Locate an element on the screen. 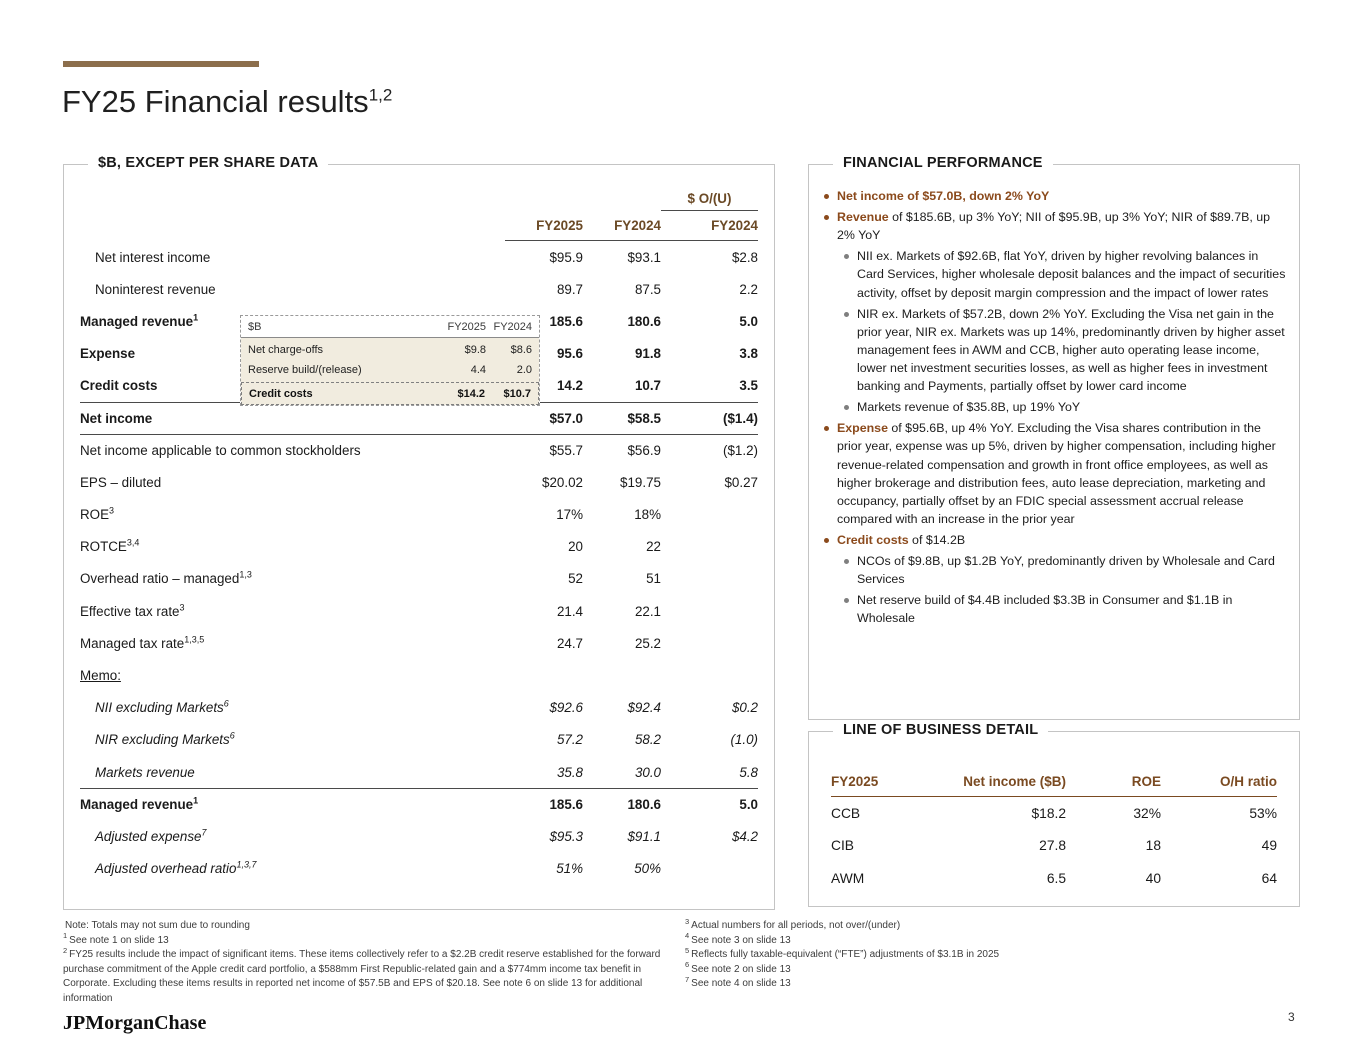 Image resolution: width=1365 pixels, height=1055 pixels. financial-table-section-title: $B, EXCEPT PER SHARE DATA is located at coordinates (208, 163).